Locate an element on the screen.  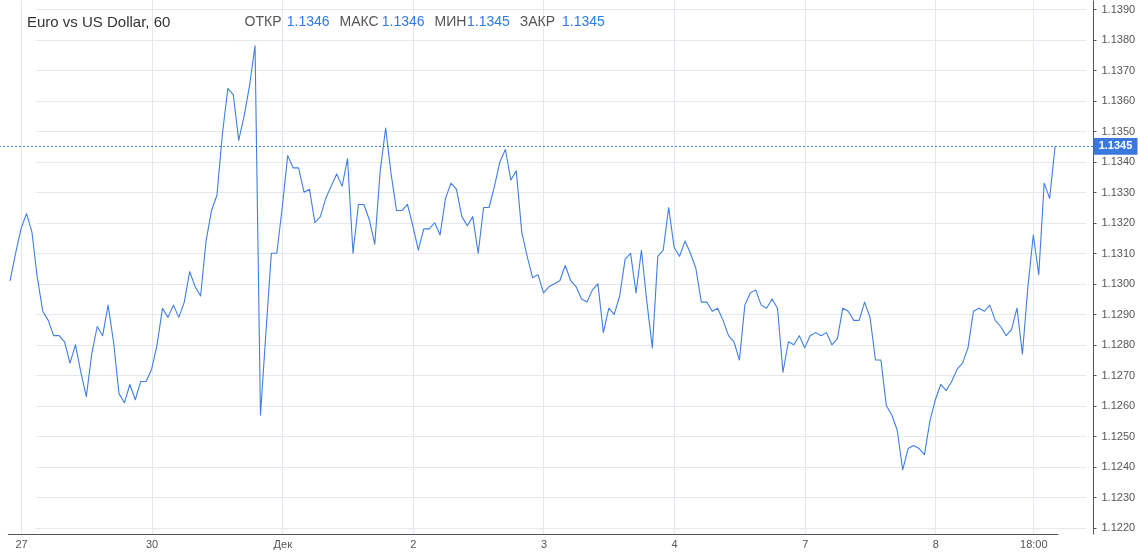
y-tick-label: 1.1230 is located at coordinates (1118, 496).